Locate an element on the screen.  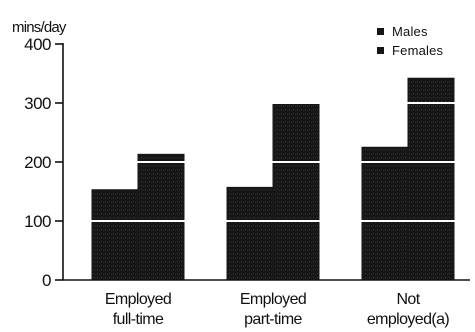
x-category-label-3-line-2: employed(a) is located at coordinates (408, 319).